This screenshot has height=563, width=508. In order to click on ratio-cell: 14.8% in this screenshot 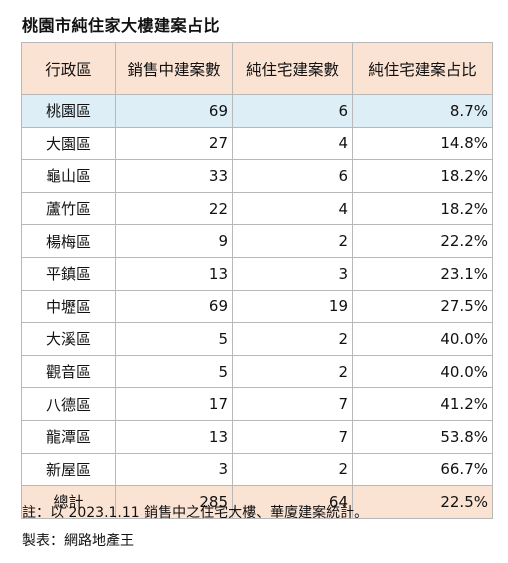, I will do `click(422, 143)`.